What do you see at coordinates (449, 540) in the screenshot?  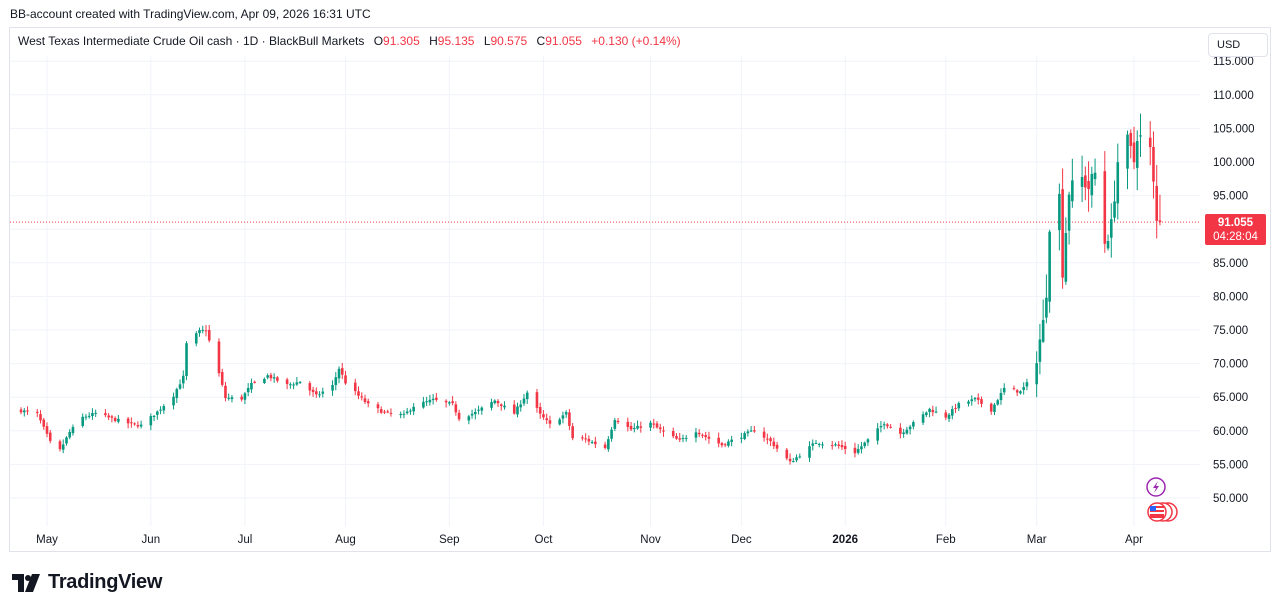 I see `time-tick-label: Sep` at bounding box center [449, 540].